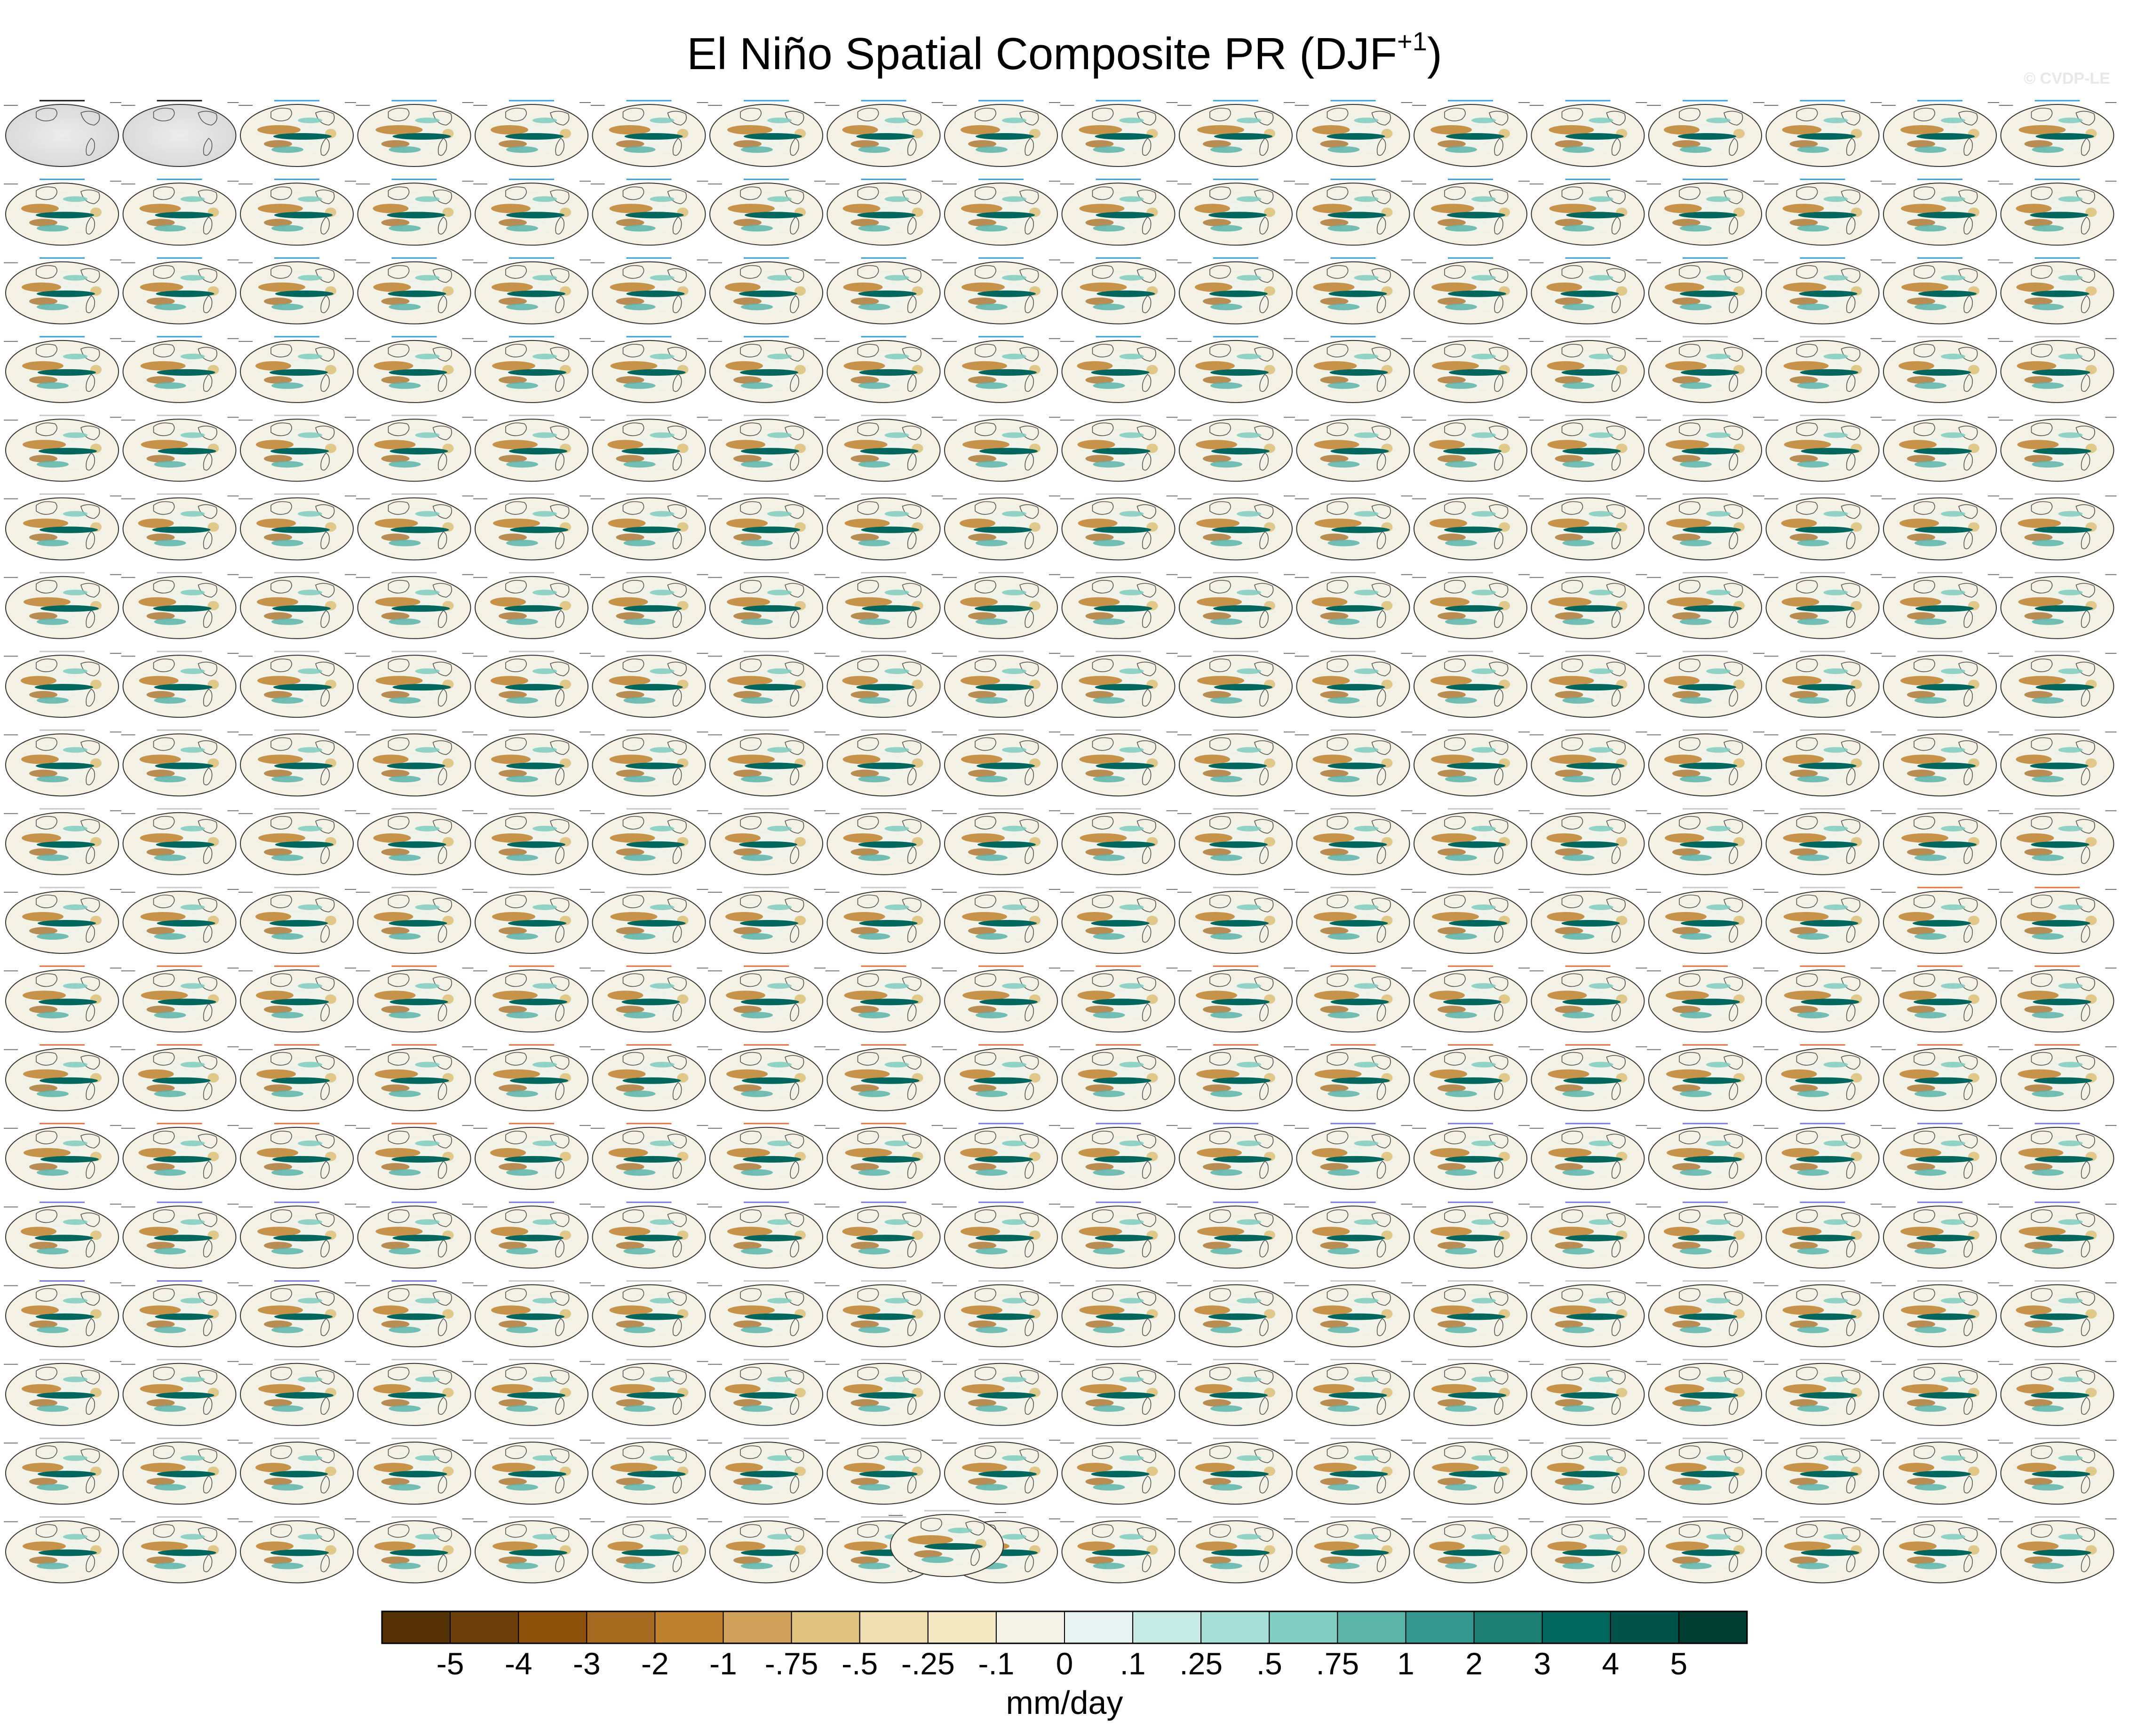  Describe the element at coordinates (1064, 1702) in the screenshot. I see `colorbar-units-label: mm/day` at that location.